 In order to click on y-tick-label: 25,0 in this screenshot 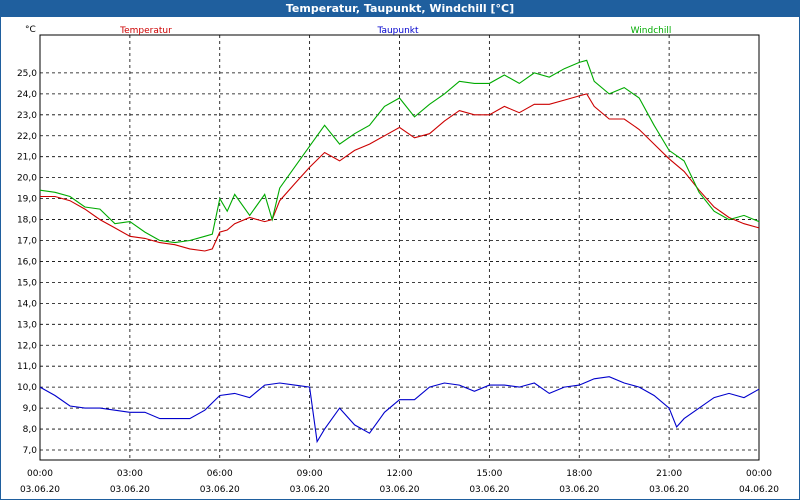, I will do `click(27, 74)`.